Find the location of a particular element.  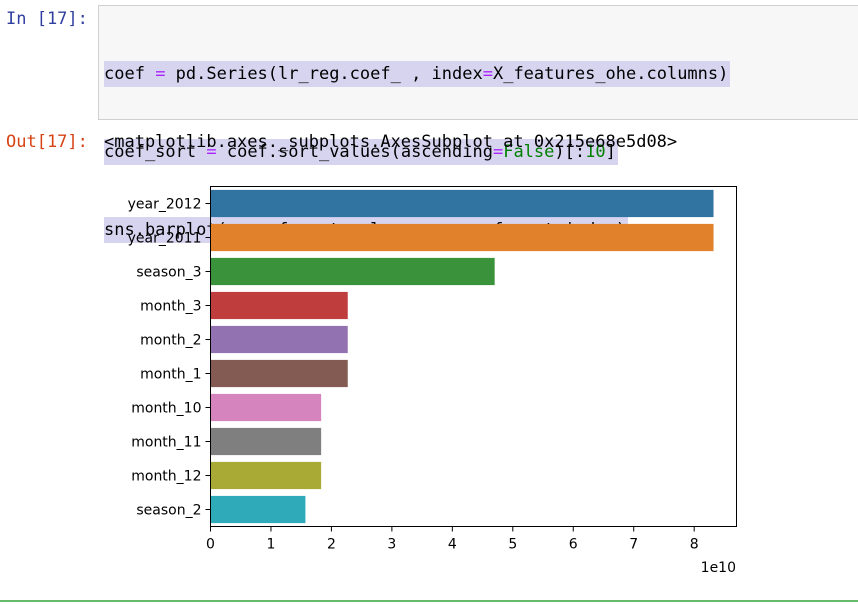

y-tick-label: month_12 is located at coordinates (166, 477).